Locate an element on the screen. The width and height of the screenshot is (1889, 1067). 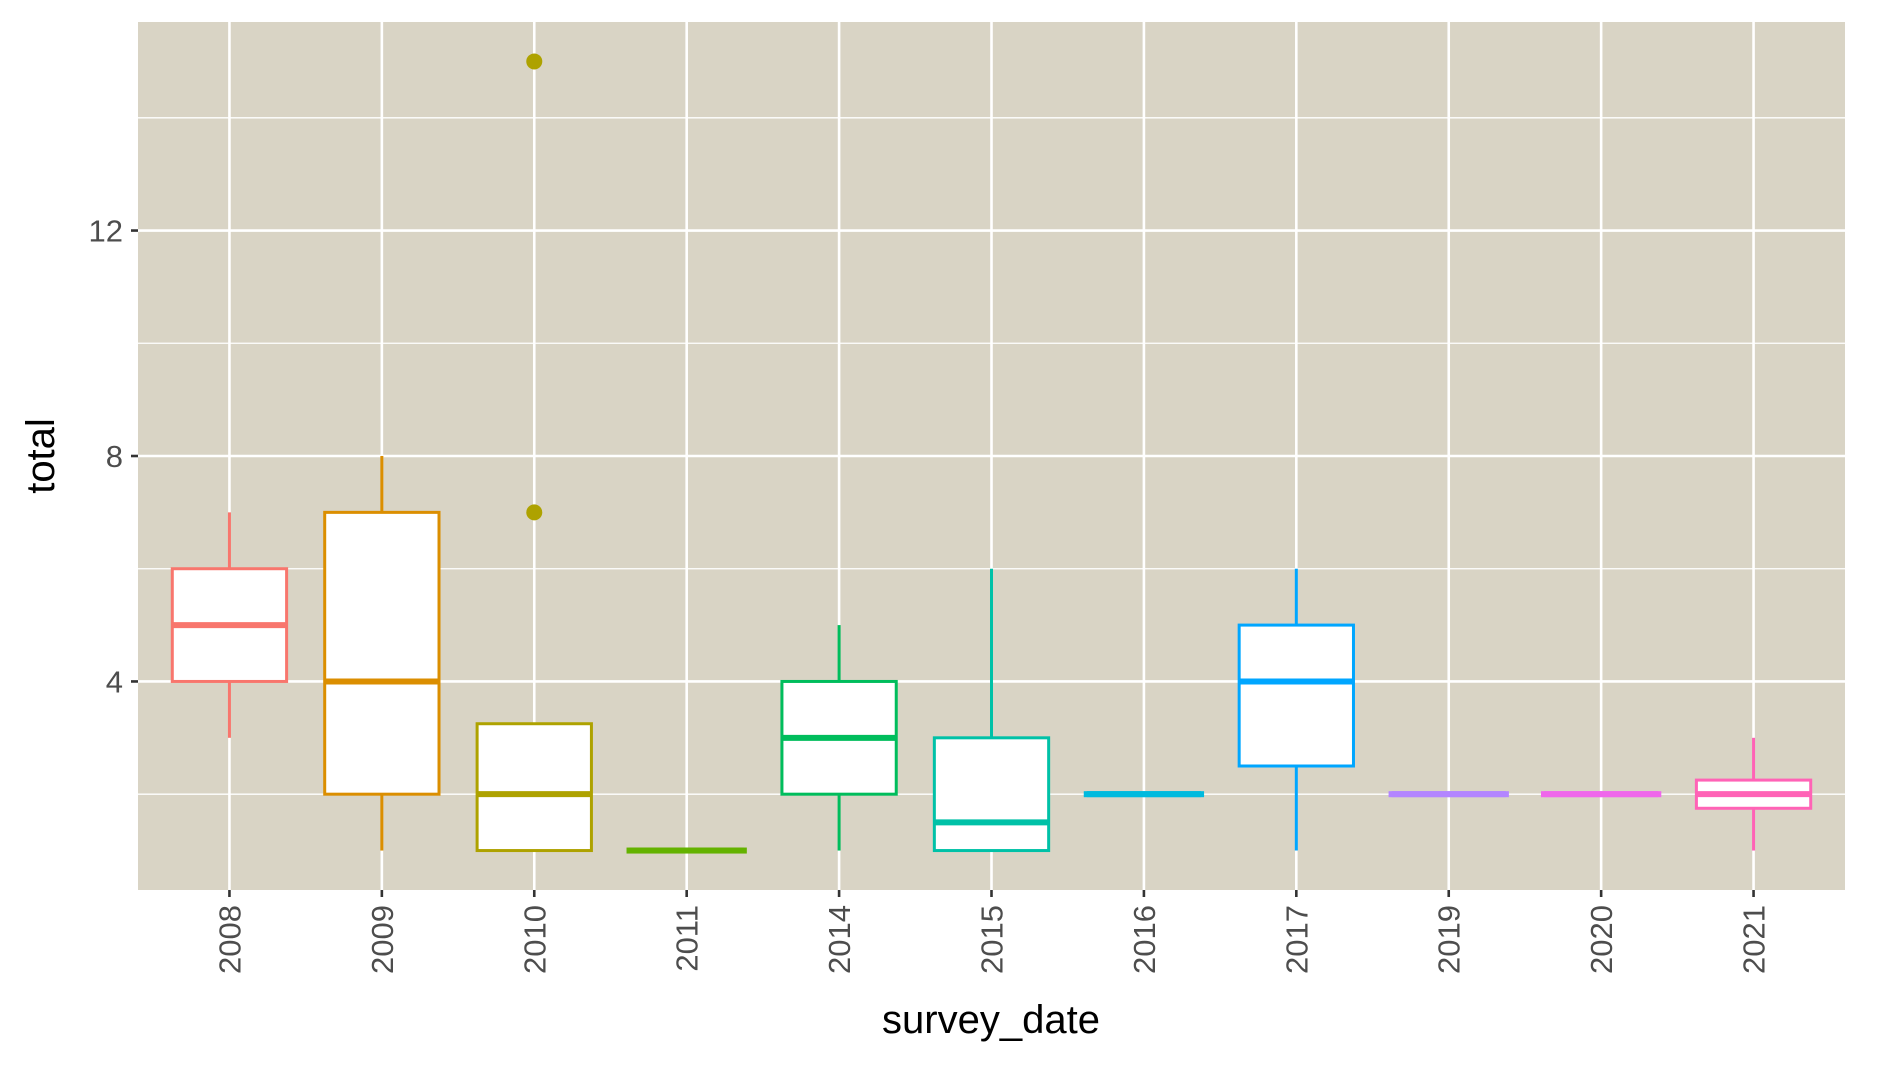
x-tick-label: 2016 is located at coordinates (1144, 939).